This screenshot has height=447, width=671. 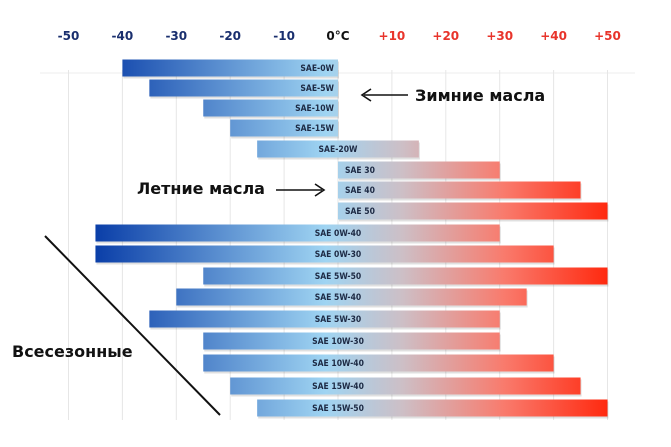 What do you see at coordinates (320, 190) in the screenshot?
I see `arrowhead-summer` at bounding box center [320, 190].